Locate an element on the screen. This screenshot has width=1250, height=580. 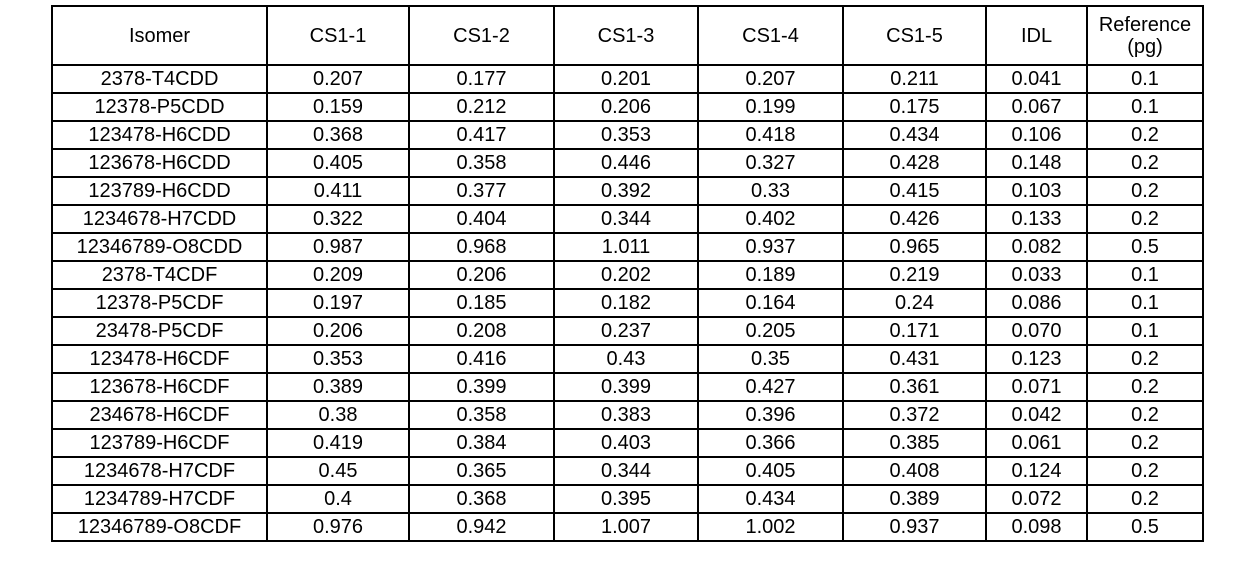
cell-idl: 0.103 is located at coordinates (1036, 191).